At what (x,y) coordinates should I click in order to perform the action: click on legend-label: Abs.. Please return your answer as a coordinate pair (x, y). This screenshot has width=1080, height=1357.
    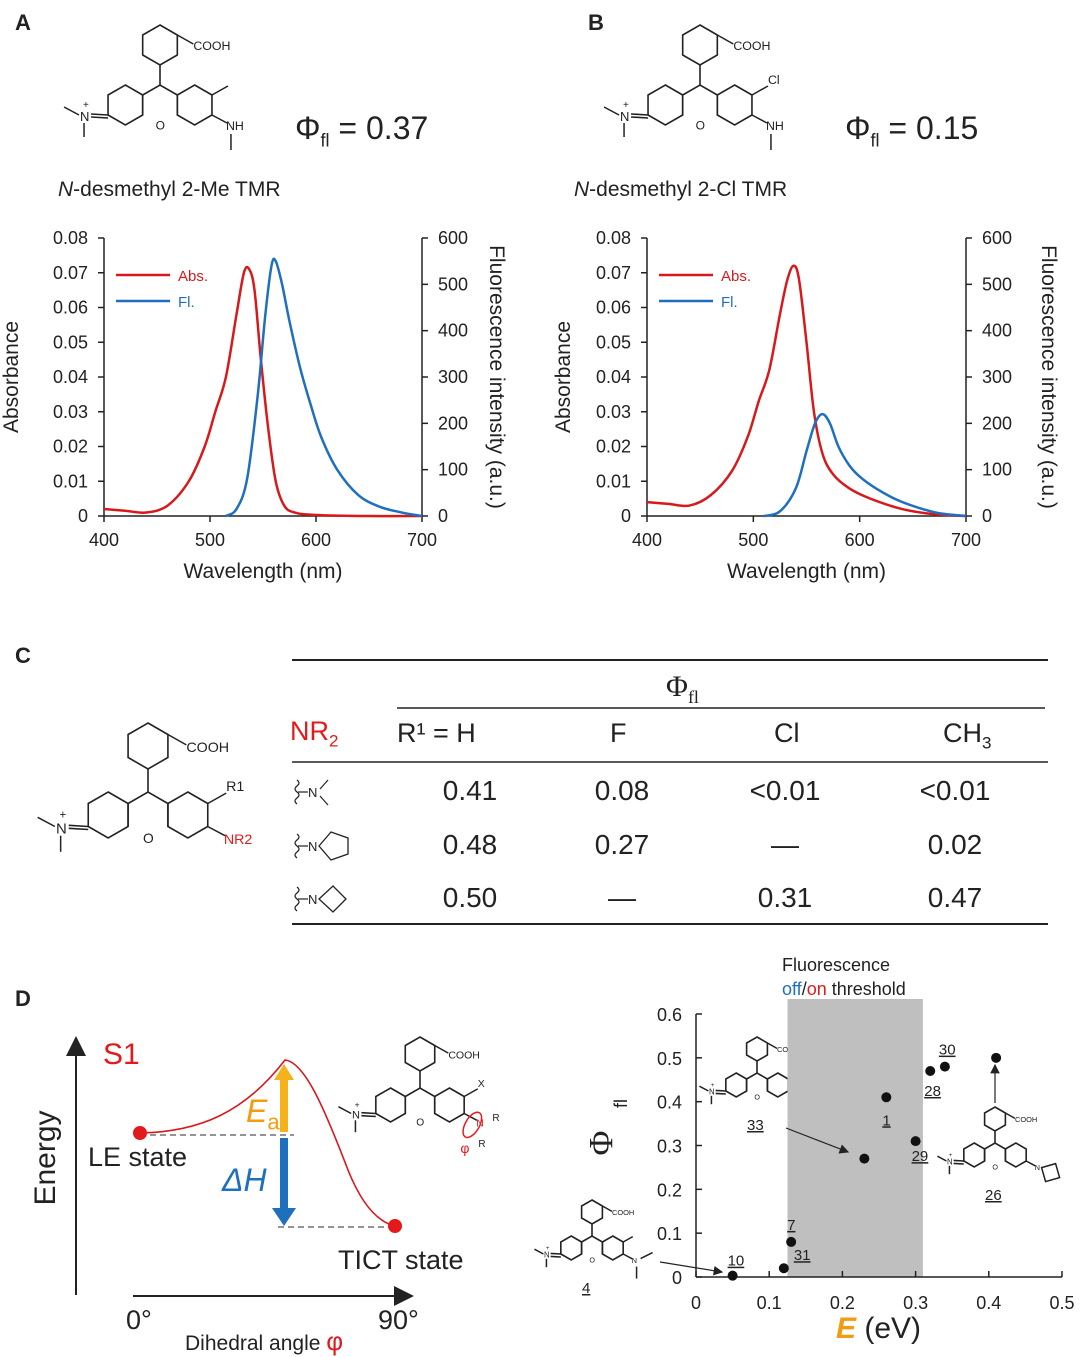
    Looking at the image, I should click on (193, 276).